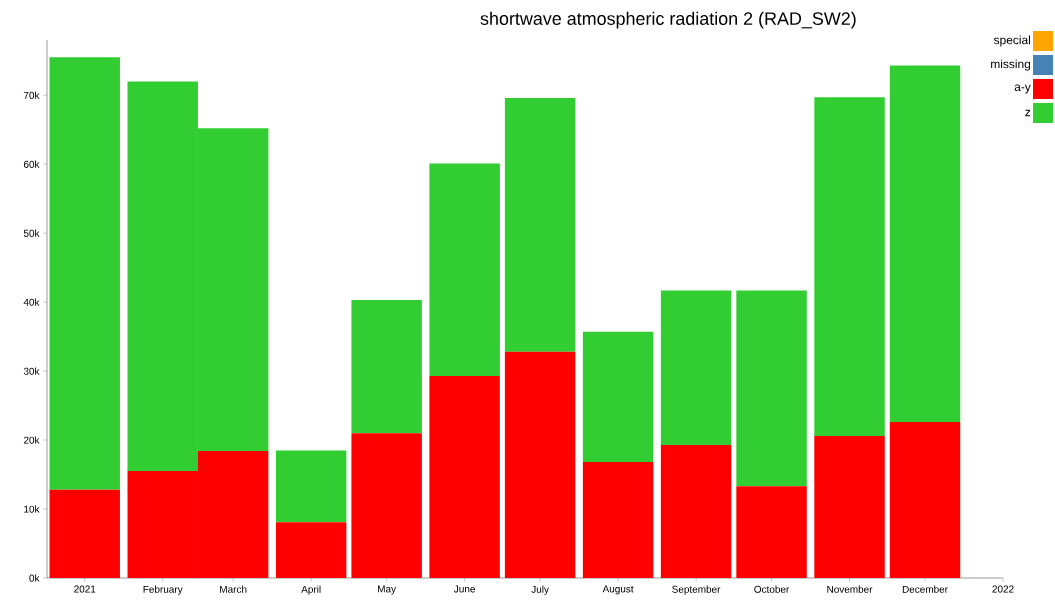 This screenshot has height=607, width=1055. I want to click on x-tick-label: December, so click(925, 589).